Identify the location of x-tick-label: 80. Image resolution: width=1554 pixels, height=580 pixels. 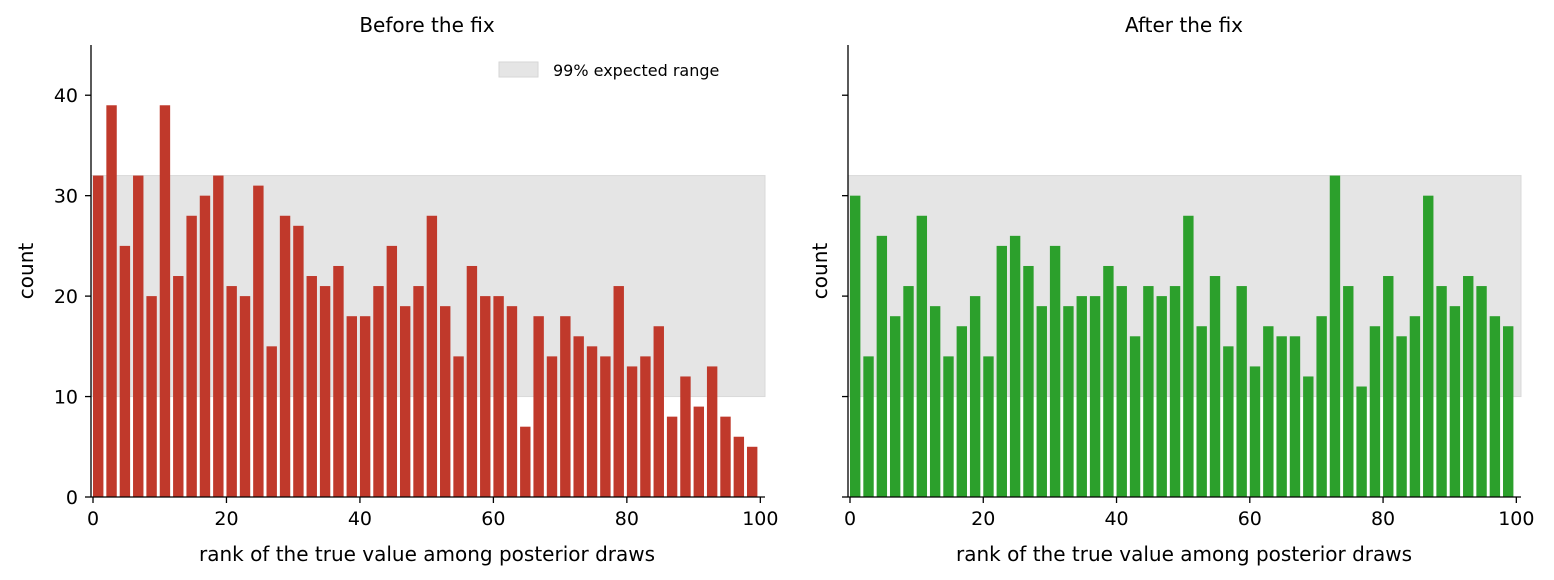
(627, 519).